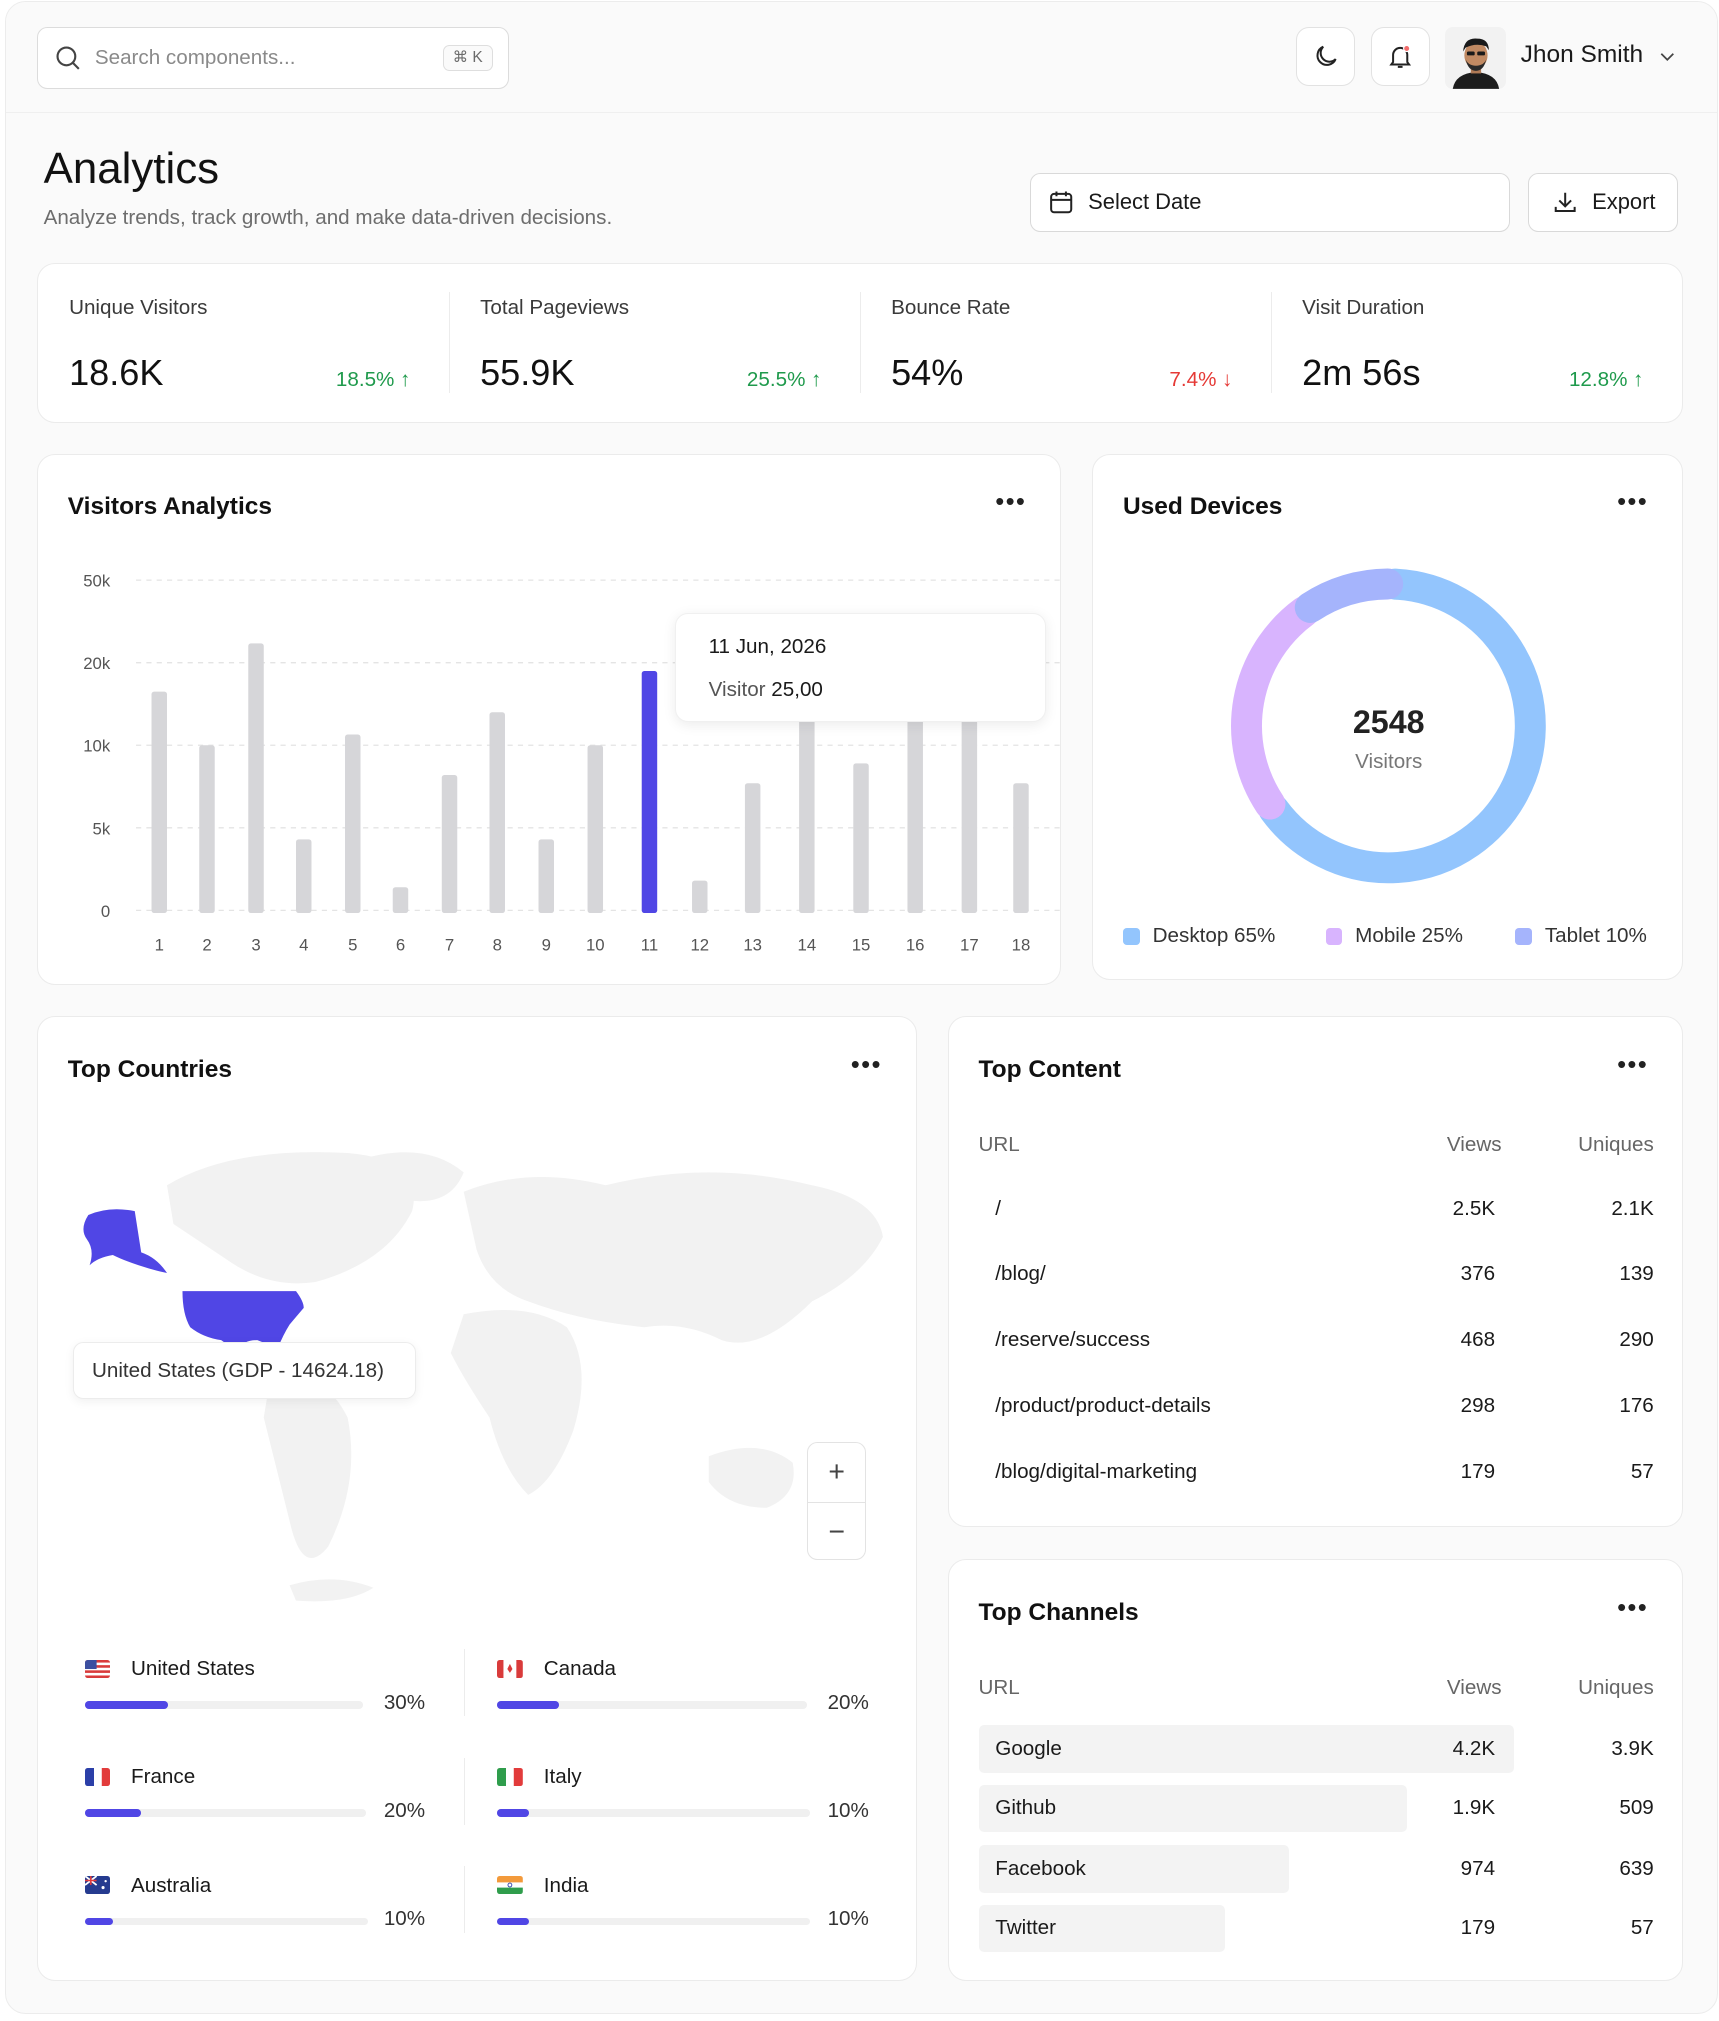 Image resolution: width=1719 pixels, height=2021 pixels. I want to click on channel-views: 4.2K, so click(1474, 1749).